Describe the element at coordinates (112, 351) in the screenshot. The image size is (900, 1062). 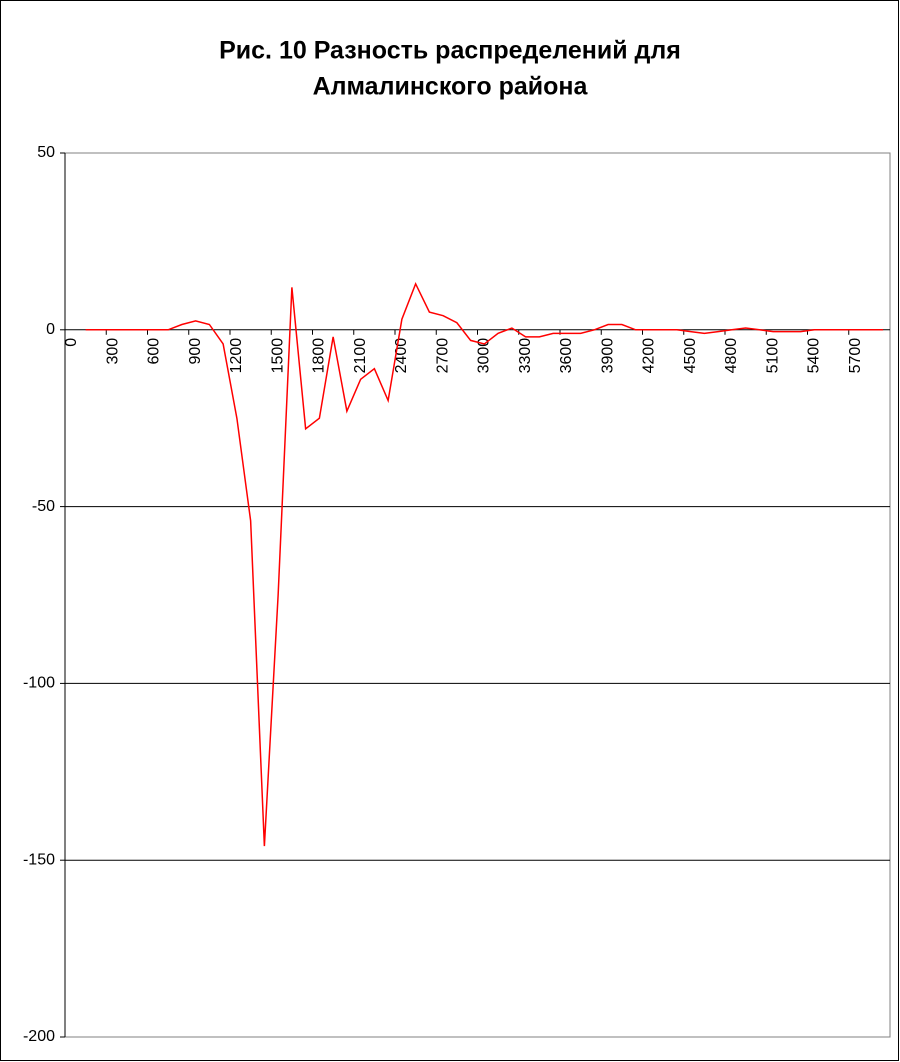
I see `x-tick-label: 300` at that location.